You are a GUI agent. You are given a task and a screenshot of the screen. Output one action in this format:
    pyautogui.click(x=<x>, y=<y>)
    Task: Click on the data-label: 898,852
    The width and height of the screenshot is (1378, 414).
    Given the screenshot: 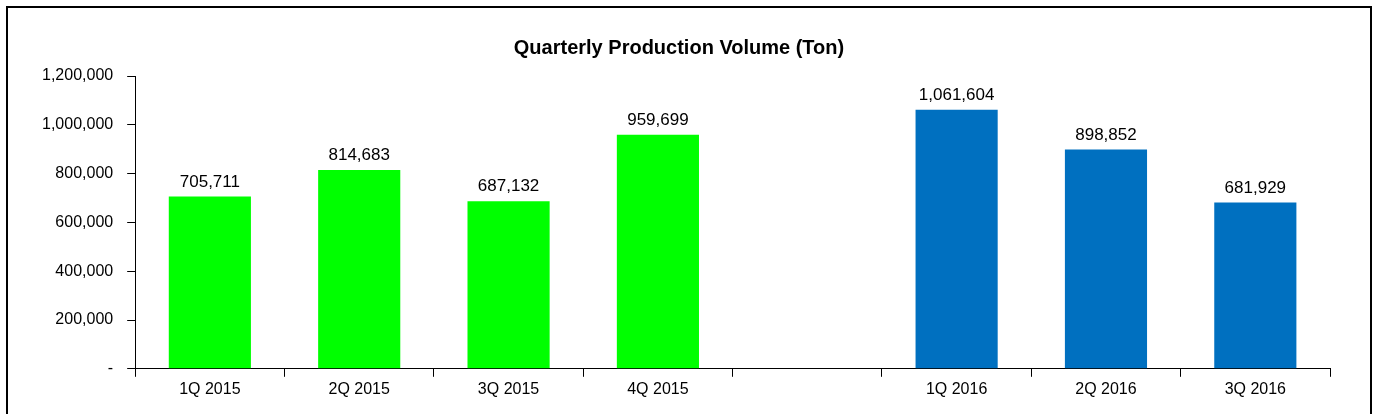 What is the action you would take?
    pyautogui.click(x=1106, y=134)
    